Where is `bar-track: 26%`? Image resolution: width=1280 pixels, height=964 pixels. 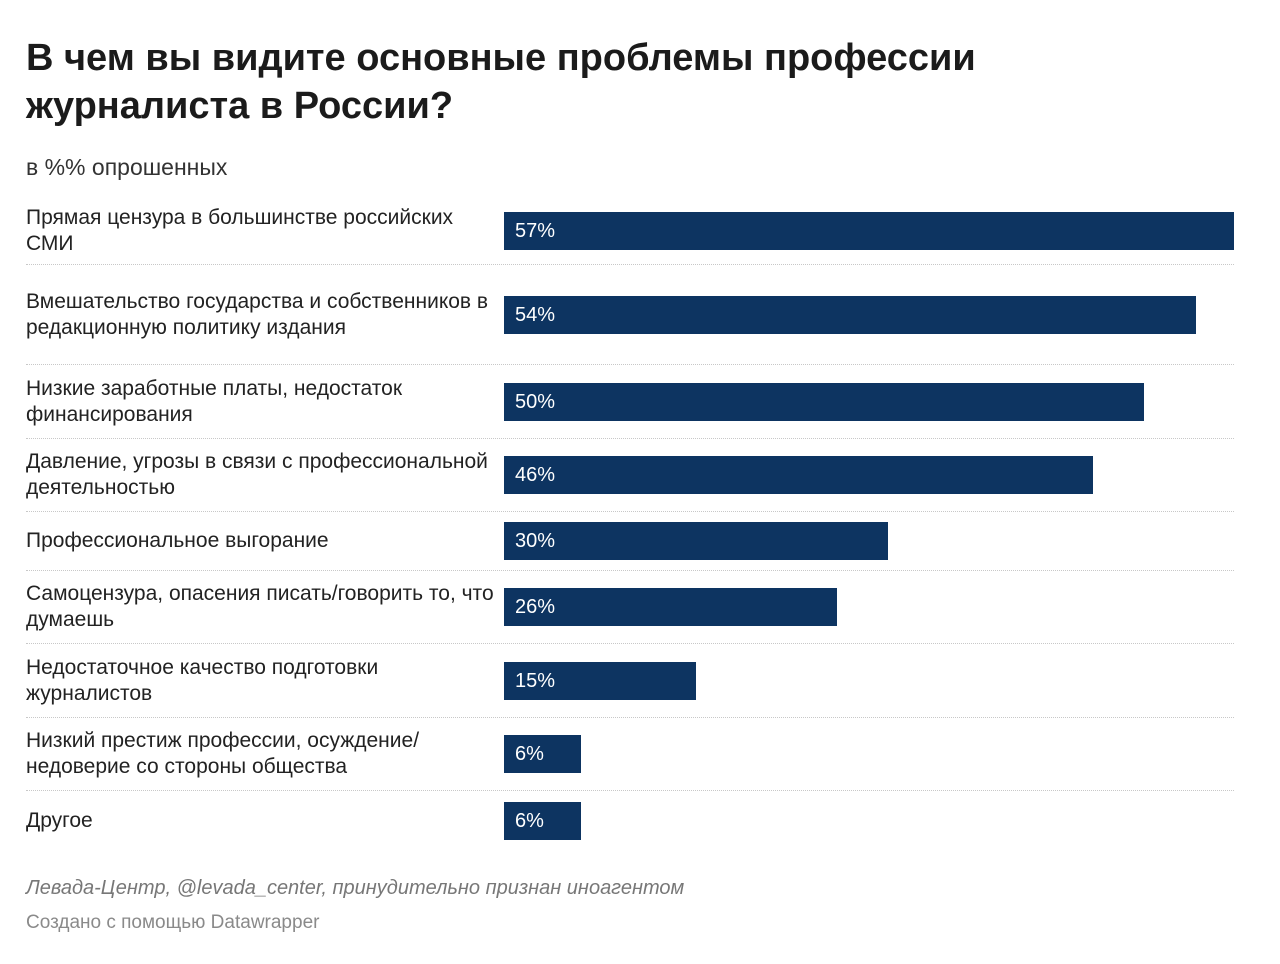 bar-track: 26% is located at coordinates (869, 607).